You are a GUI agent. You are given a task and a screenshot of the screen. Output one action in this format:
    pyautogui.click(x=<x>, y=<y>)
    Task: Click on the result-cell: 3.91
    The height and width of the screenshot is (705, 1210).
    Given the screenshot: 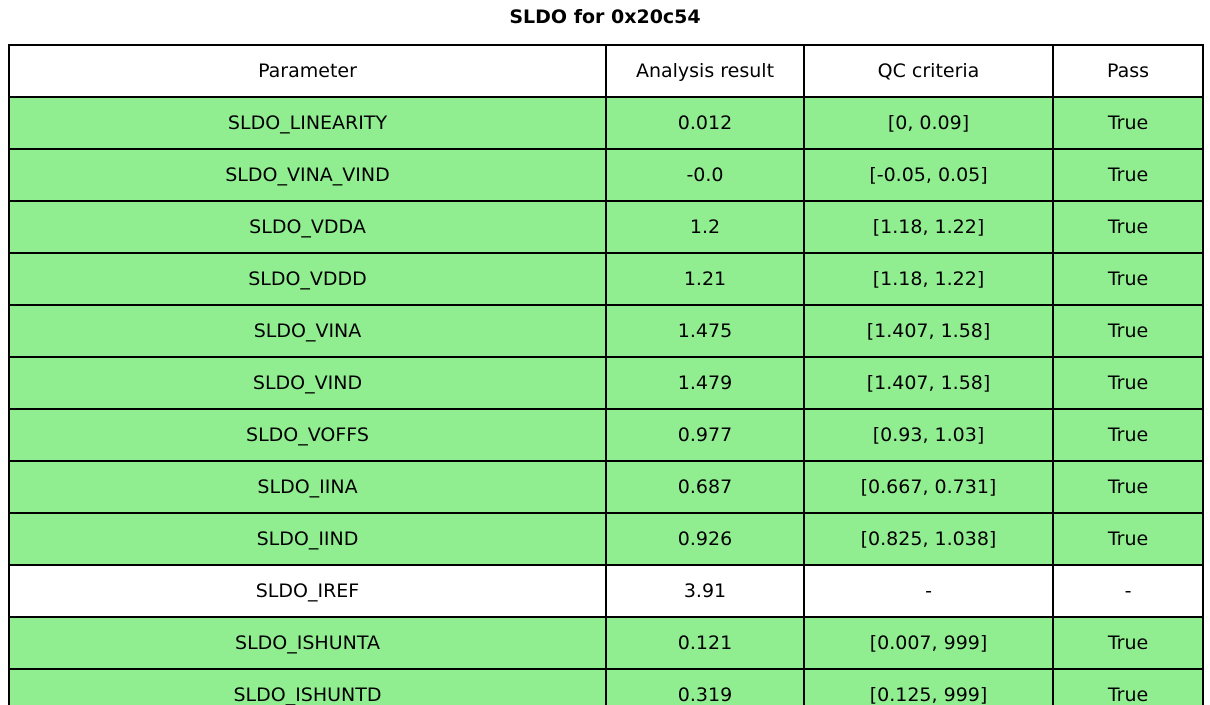 What is the action you would take?
    pyautogui.click(x=705, y=591)
    